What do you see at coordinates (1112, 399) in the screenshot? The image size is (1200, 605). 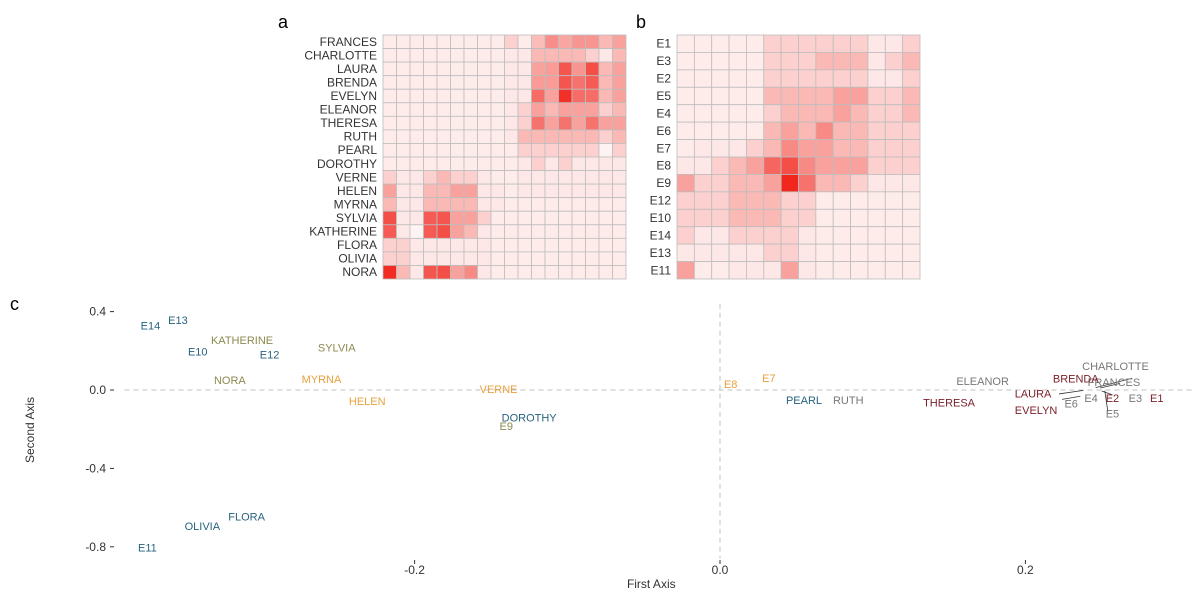 I see `scatter-point-label: E2` at bounding box center [1112, 399].